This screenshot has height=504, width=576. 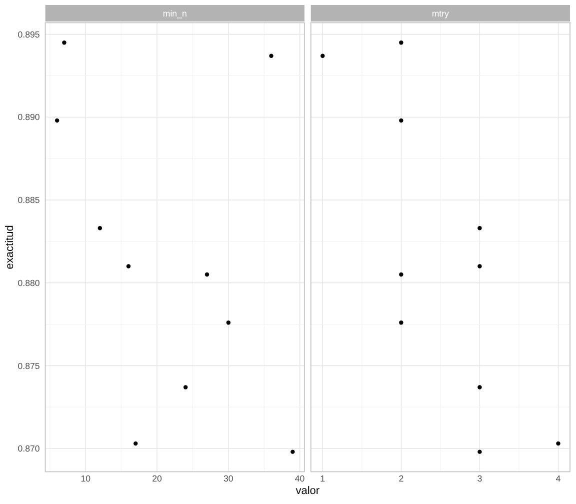 What do you see at coordinates (441, 13) in the screenshot?
I see `chart-title: mtry` at bounding box center [441, 13].